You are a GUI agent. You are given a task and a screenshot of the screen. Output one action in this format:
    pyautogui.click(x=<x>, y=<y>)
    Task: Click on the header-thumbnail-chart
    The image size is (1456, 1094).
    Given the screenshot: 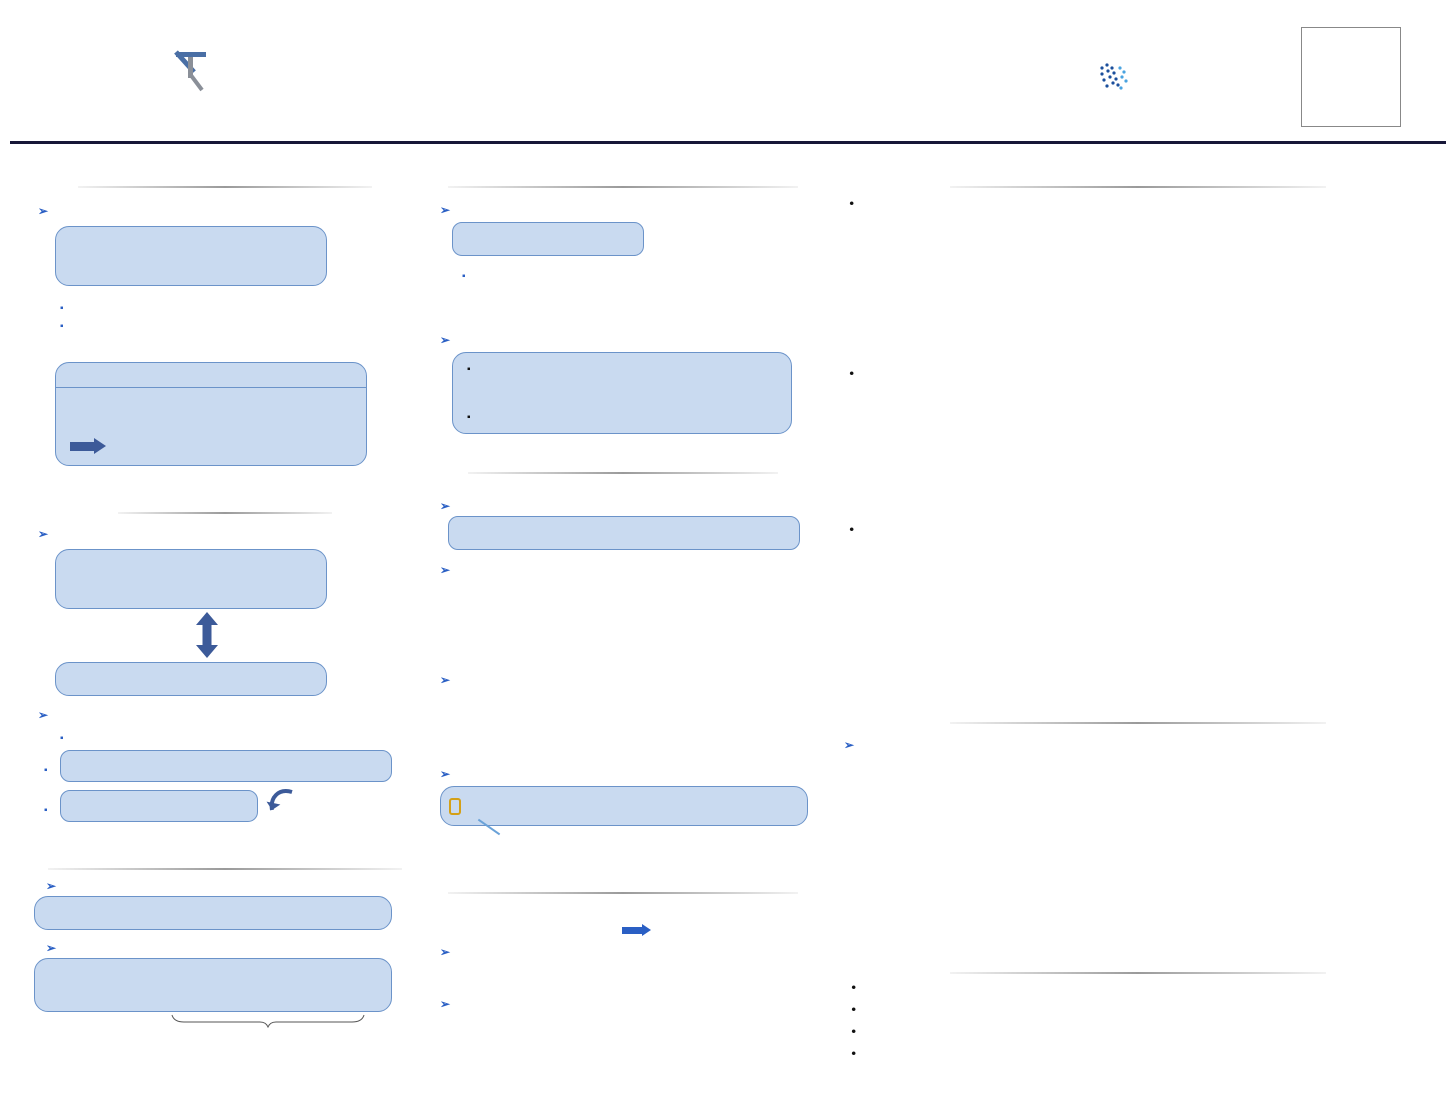 What is the action you would take?
    pyautogui.click(x=1351, y=77)
    